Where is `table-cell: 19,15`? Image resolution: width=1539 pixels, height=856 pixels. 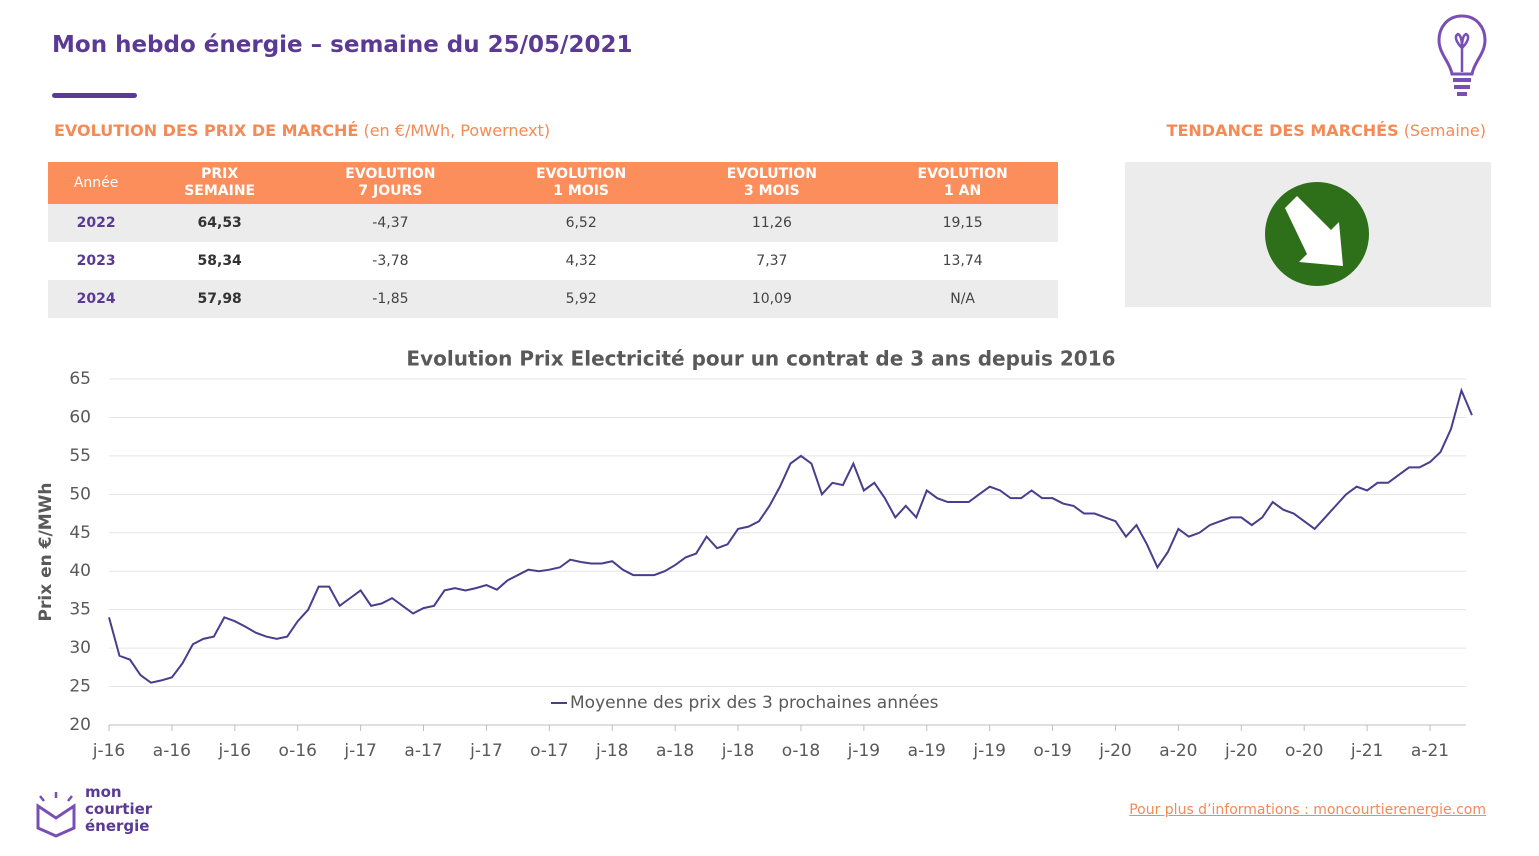 table-cell: 19,15 is located at coordinates (962, 223).